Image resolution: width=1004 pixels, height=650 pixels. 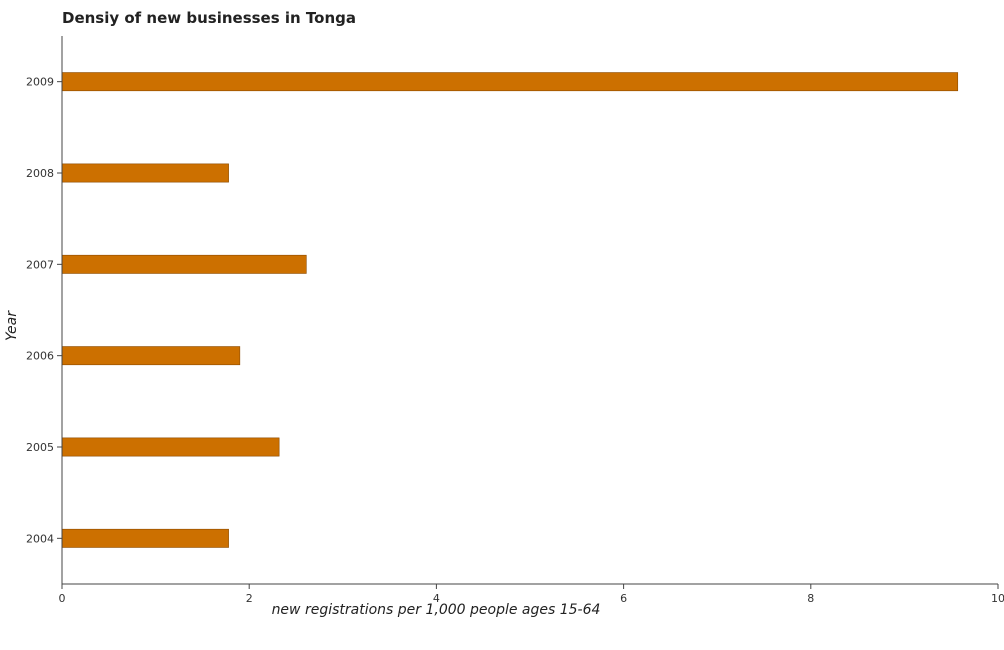 What do you see at coordinates (145, 538) in the screenshot?
I see `bar-2004` at bounding box center [145, 538].